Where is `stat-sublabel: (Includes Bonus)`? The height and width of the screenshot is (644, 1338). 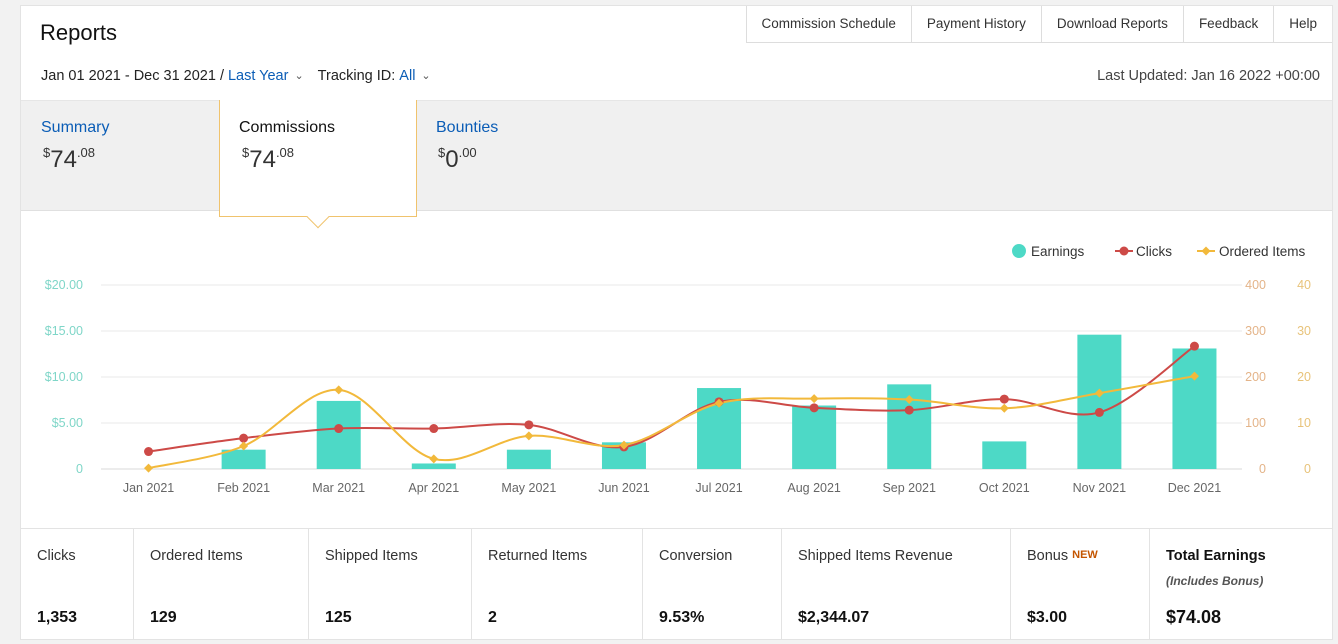
stat-sublabel: (Includes Bonus) is located at coordinates (1215, 581).